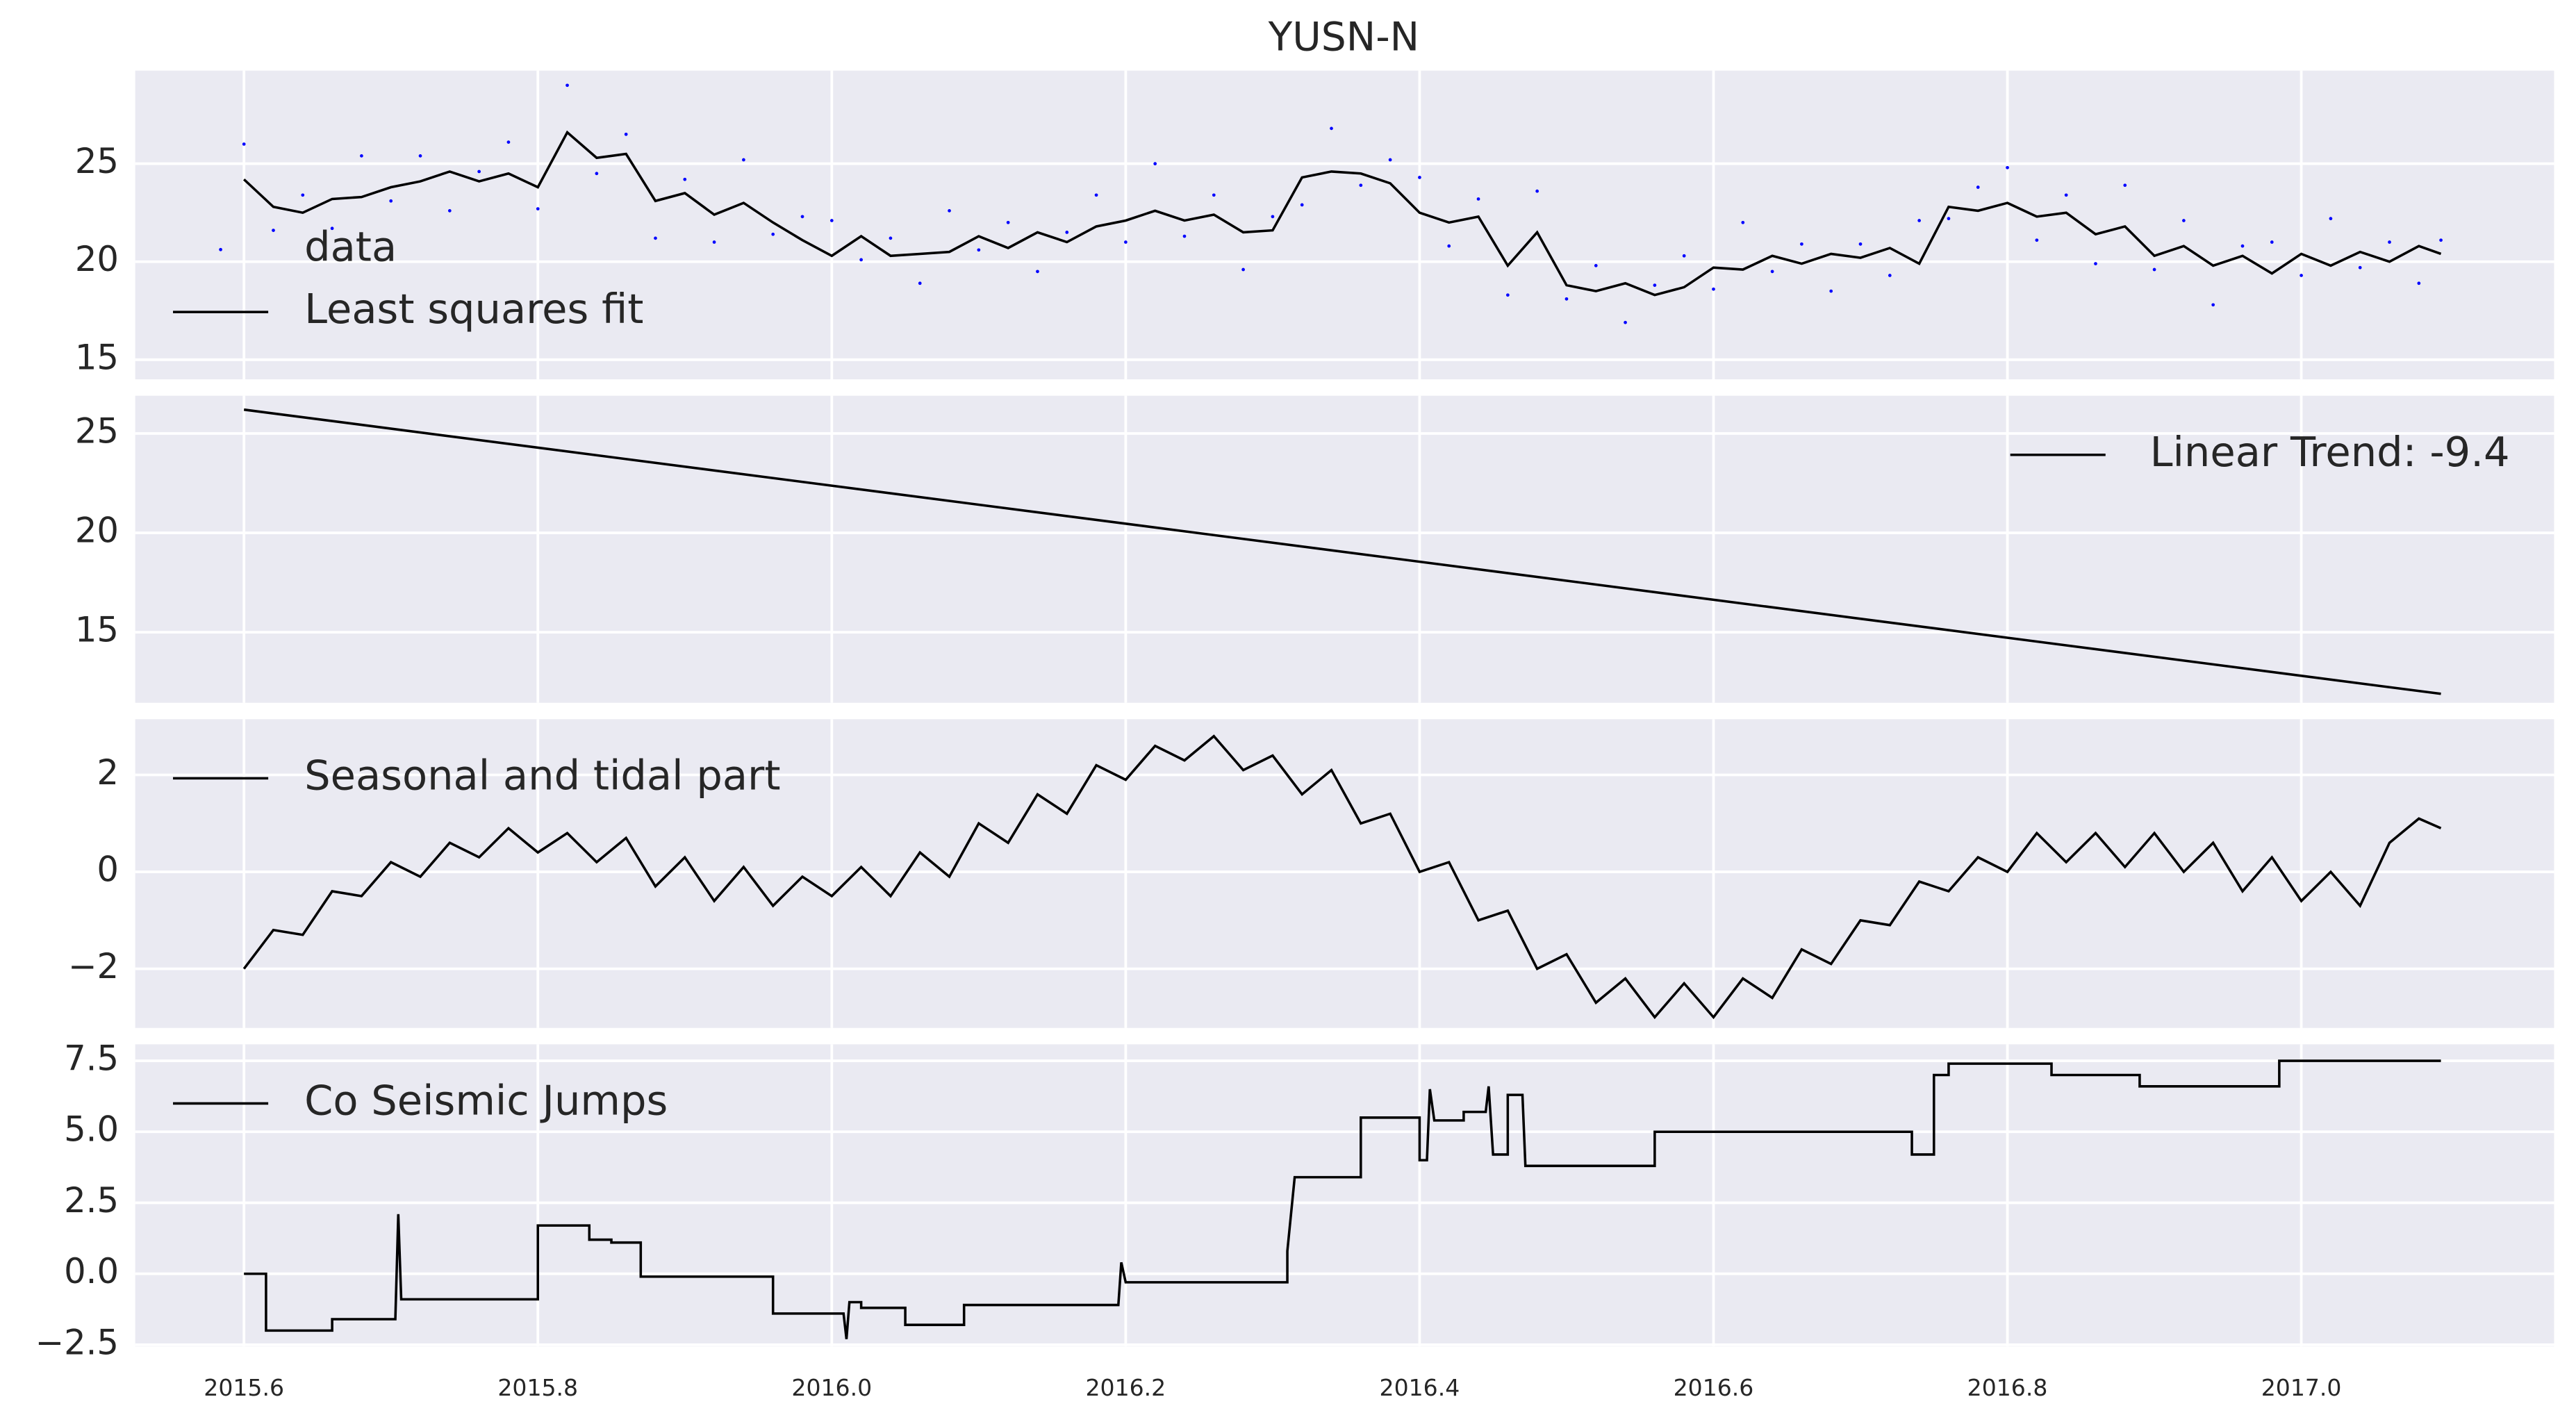  I want to click on legend-label: Co Seismic Jumps, so click(486, 1101).